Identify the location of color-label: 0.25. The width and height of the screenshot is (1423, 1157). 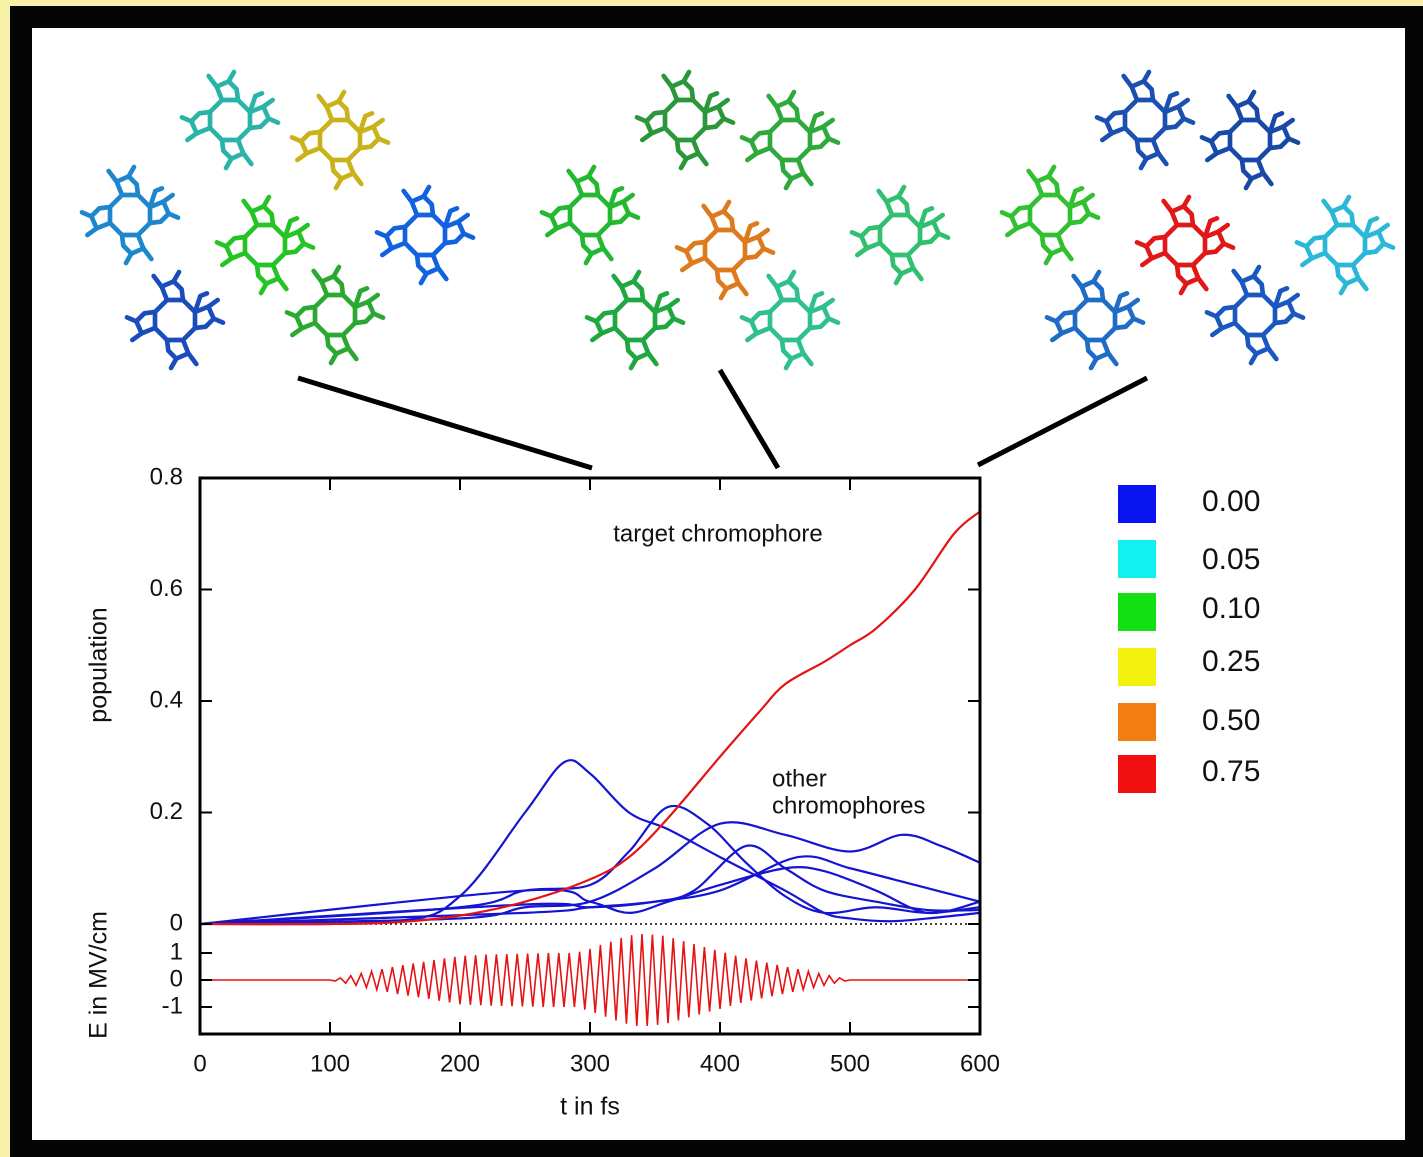
(1231, 661).